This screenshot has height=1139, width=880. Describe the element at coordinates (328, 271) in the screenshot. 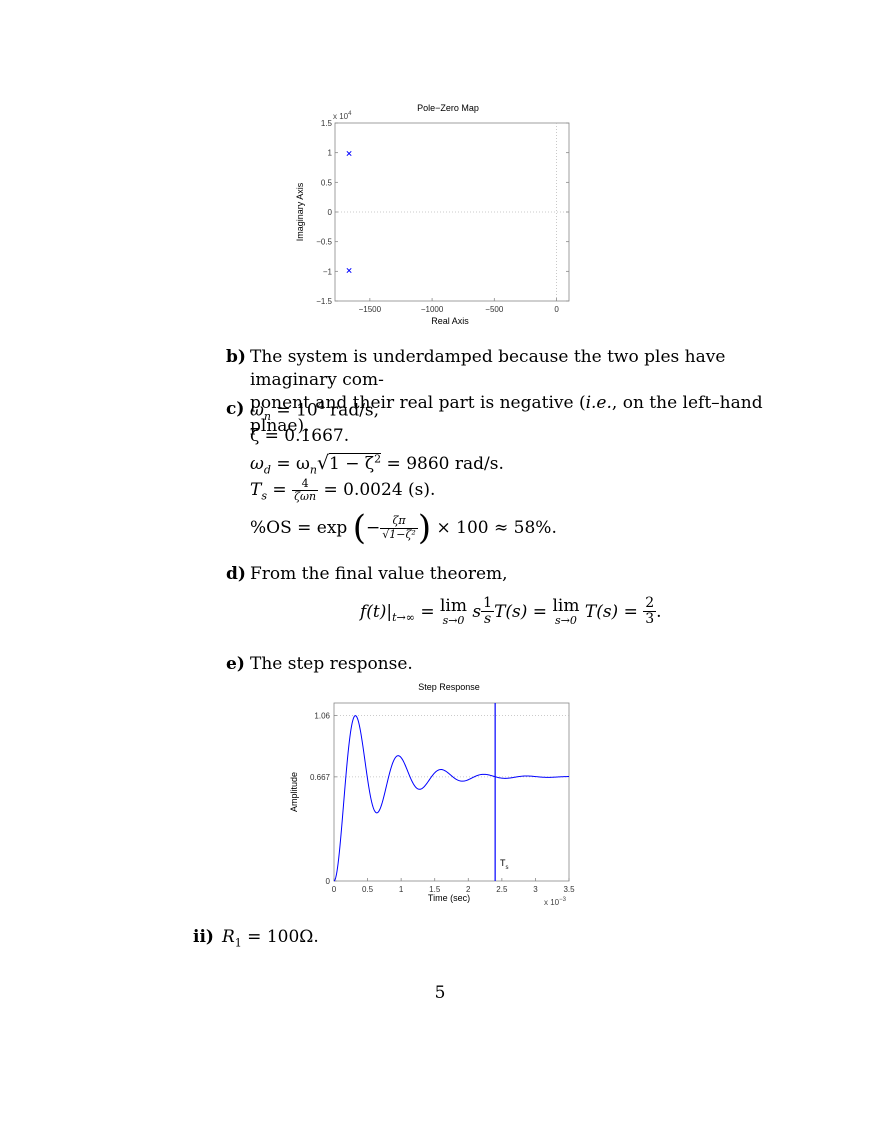

I see `pz-ytick-label: −1` at that location.